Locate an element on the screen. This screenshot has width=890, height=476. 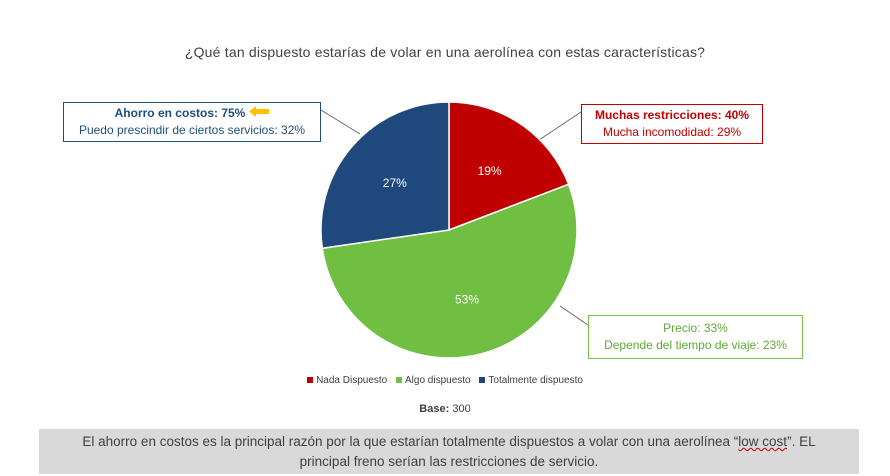
leader-line-restricciones is located at coordinates (558, 127).